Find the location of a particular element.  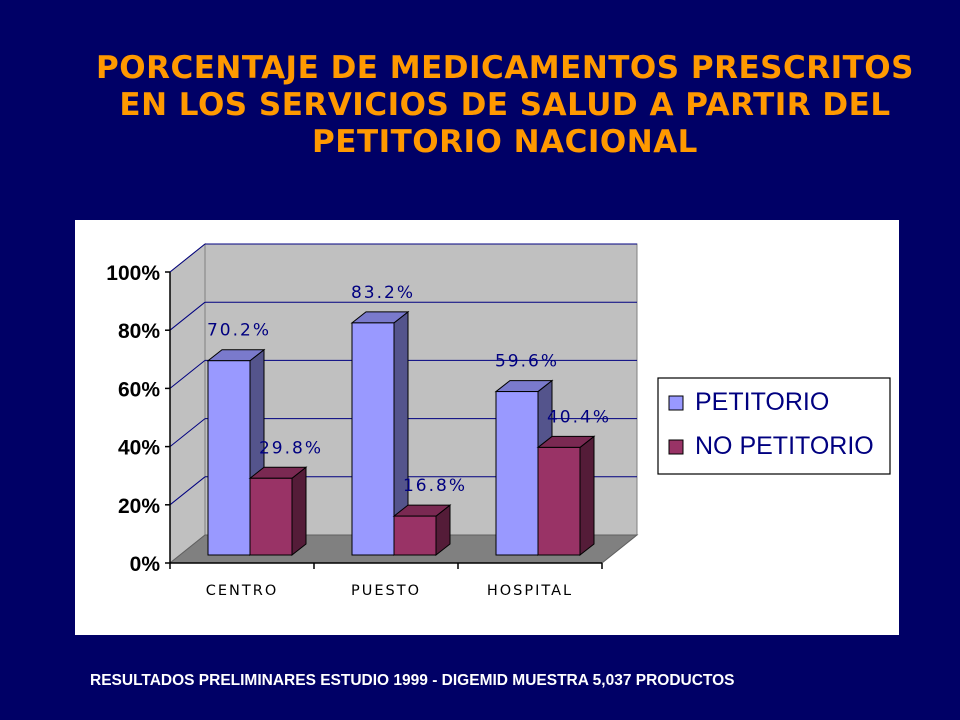

legend-box is located at coordinates (774, 426).